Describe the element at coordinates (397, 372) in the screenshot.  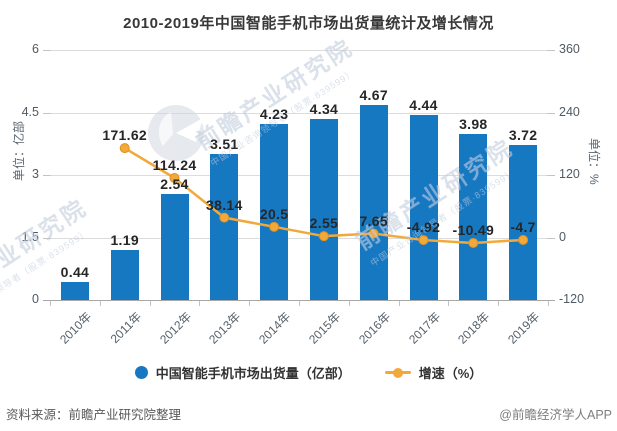
I see `line-series-swatch-icon` at that location.